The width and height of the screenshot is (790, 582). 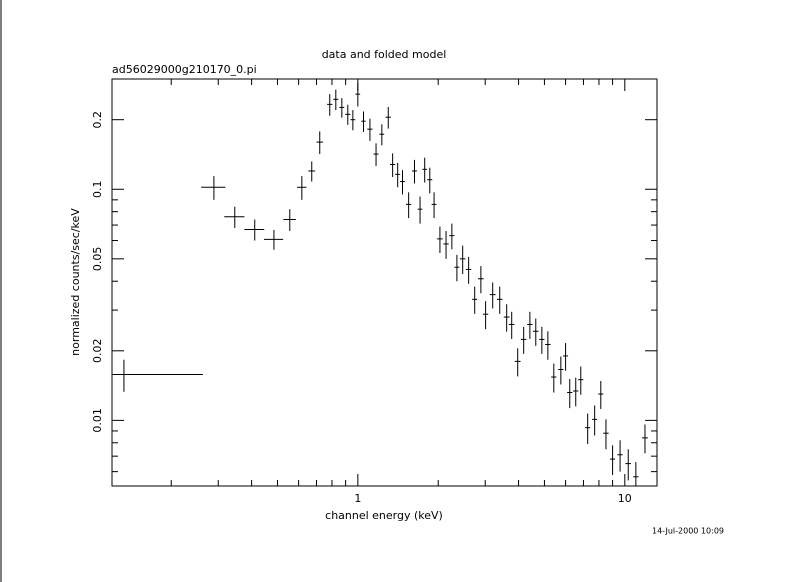 What do you see at coordinates (97, 120) in the screenshot?
I see `y-tick-label: 0.2` at bounding box center [97, 120].